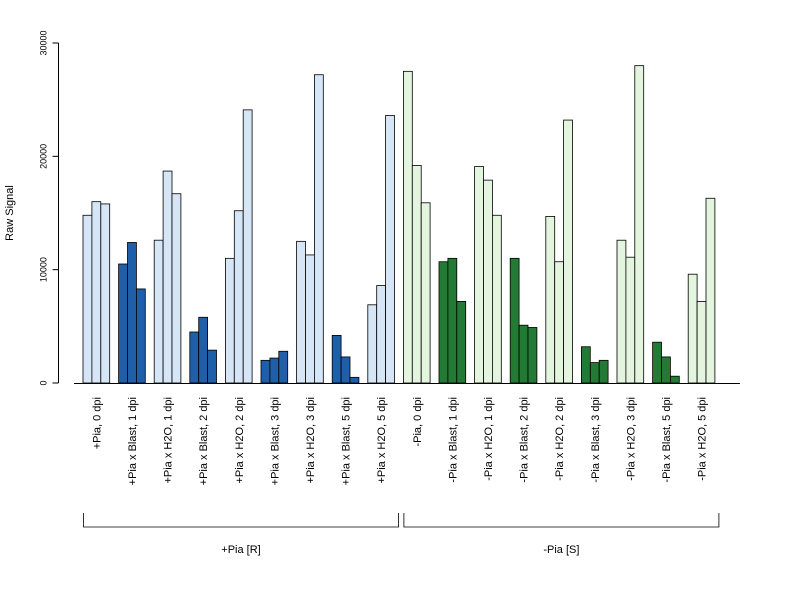 This screenshot has width=800, height=600. Describe the element at coordinates (401, 534) in the screenshot. I see `group-brackets: +Pia [R] -Pia [S]` at that location.